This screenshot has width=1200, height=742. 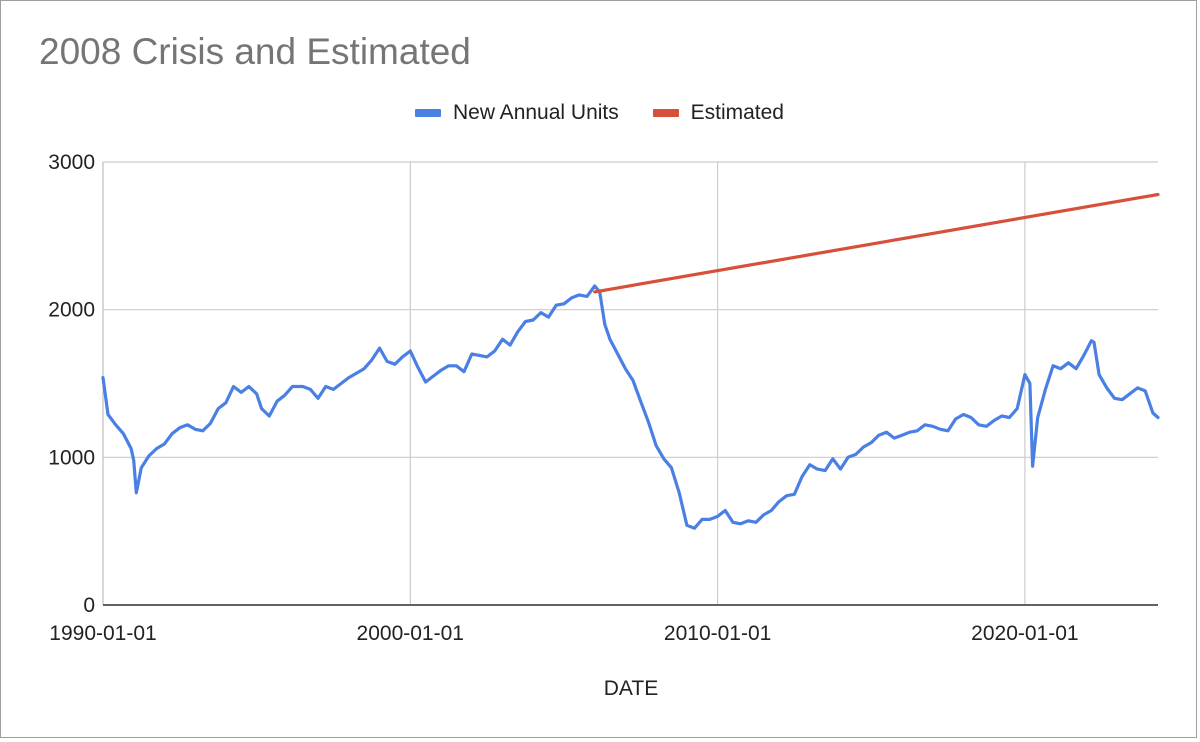 What do you see at coordinates (876, 243) in the screenshot?
I see `series-line-estimated` at bounding box center [876, 243].